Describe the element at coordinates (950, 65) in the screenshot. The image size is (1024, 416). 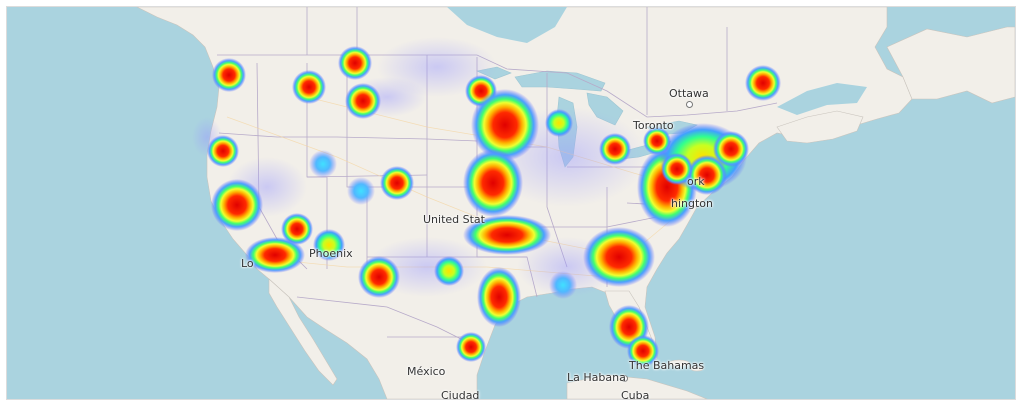
I see `land-newfoundland` at that location.